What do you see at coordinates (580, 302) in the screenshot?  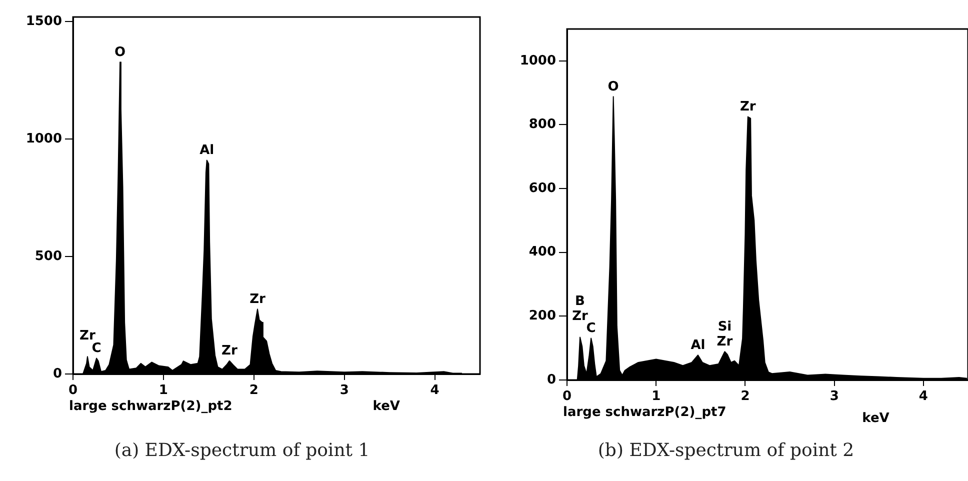 I see `annotation: B` at bounding box center [580, 302].